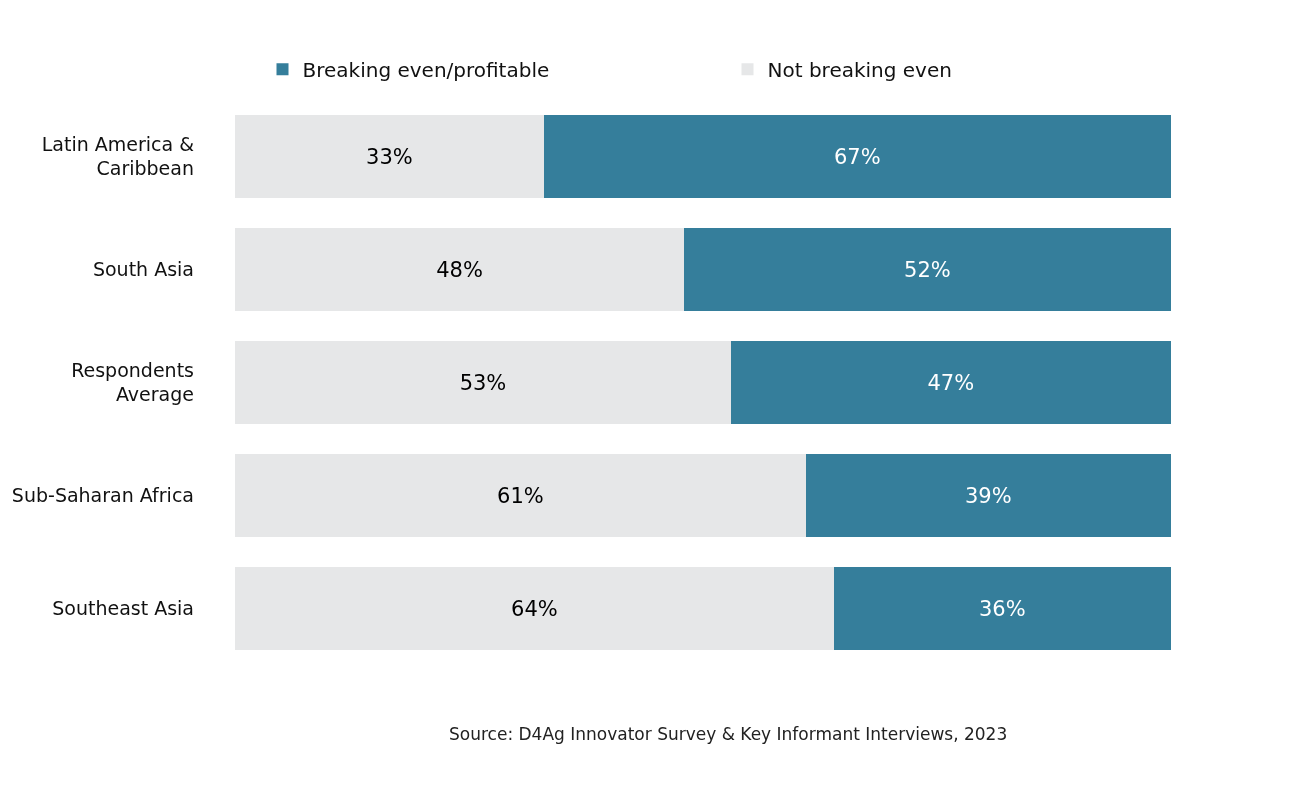  Describe the element at coordinates (118, 156) in the screenshot. I see `y-tick-label: Latin America & Caribbean` at that location.